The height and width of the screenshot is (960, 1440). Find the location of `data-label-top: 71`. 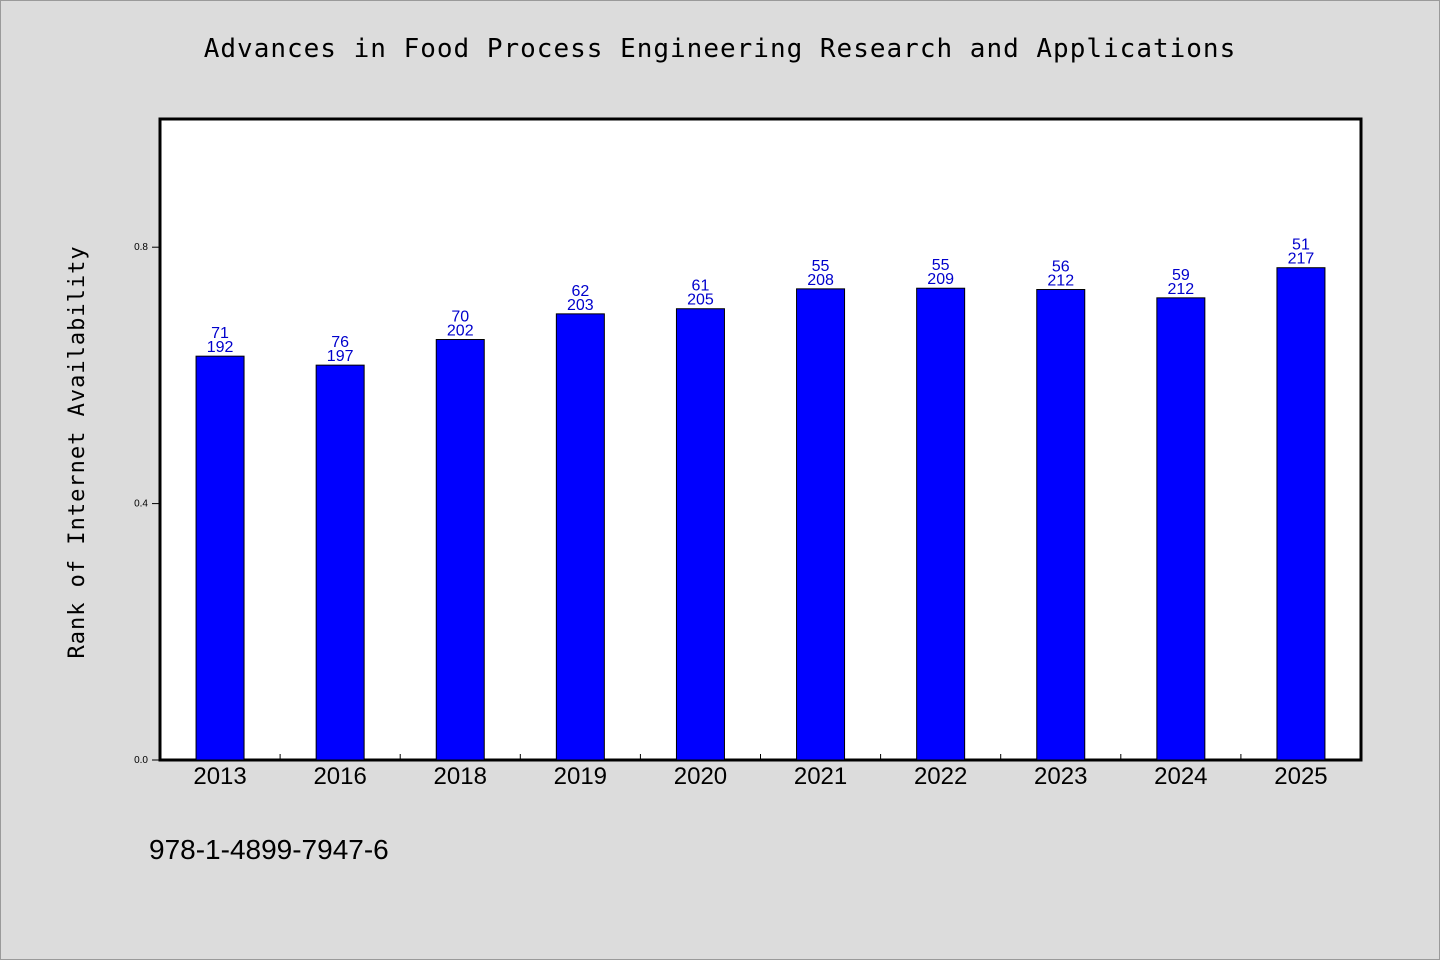

data-label-top: 71 is located at coordinates (220, 333).